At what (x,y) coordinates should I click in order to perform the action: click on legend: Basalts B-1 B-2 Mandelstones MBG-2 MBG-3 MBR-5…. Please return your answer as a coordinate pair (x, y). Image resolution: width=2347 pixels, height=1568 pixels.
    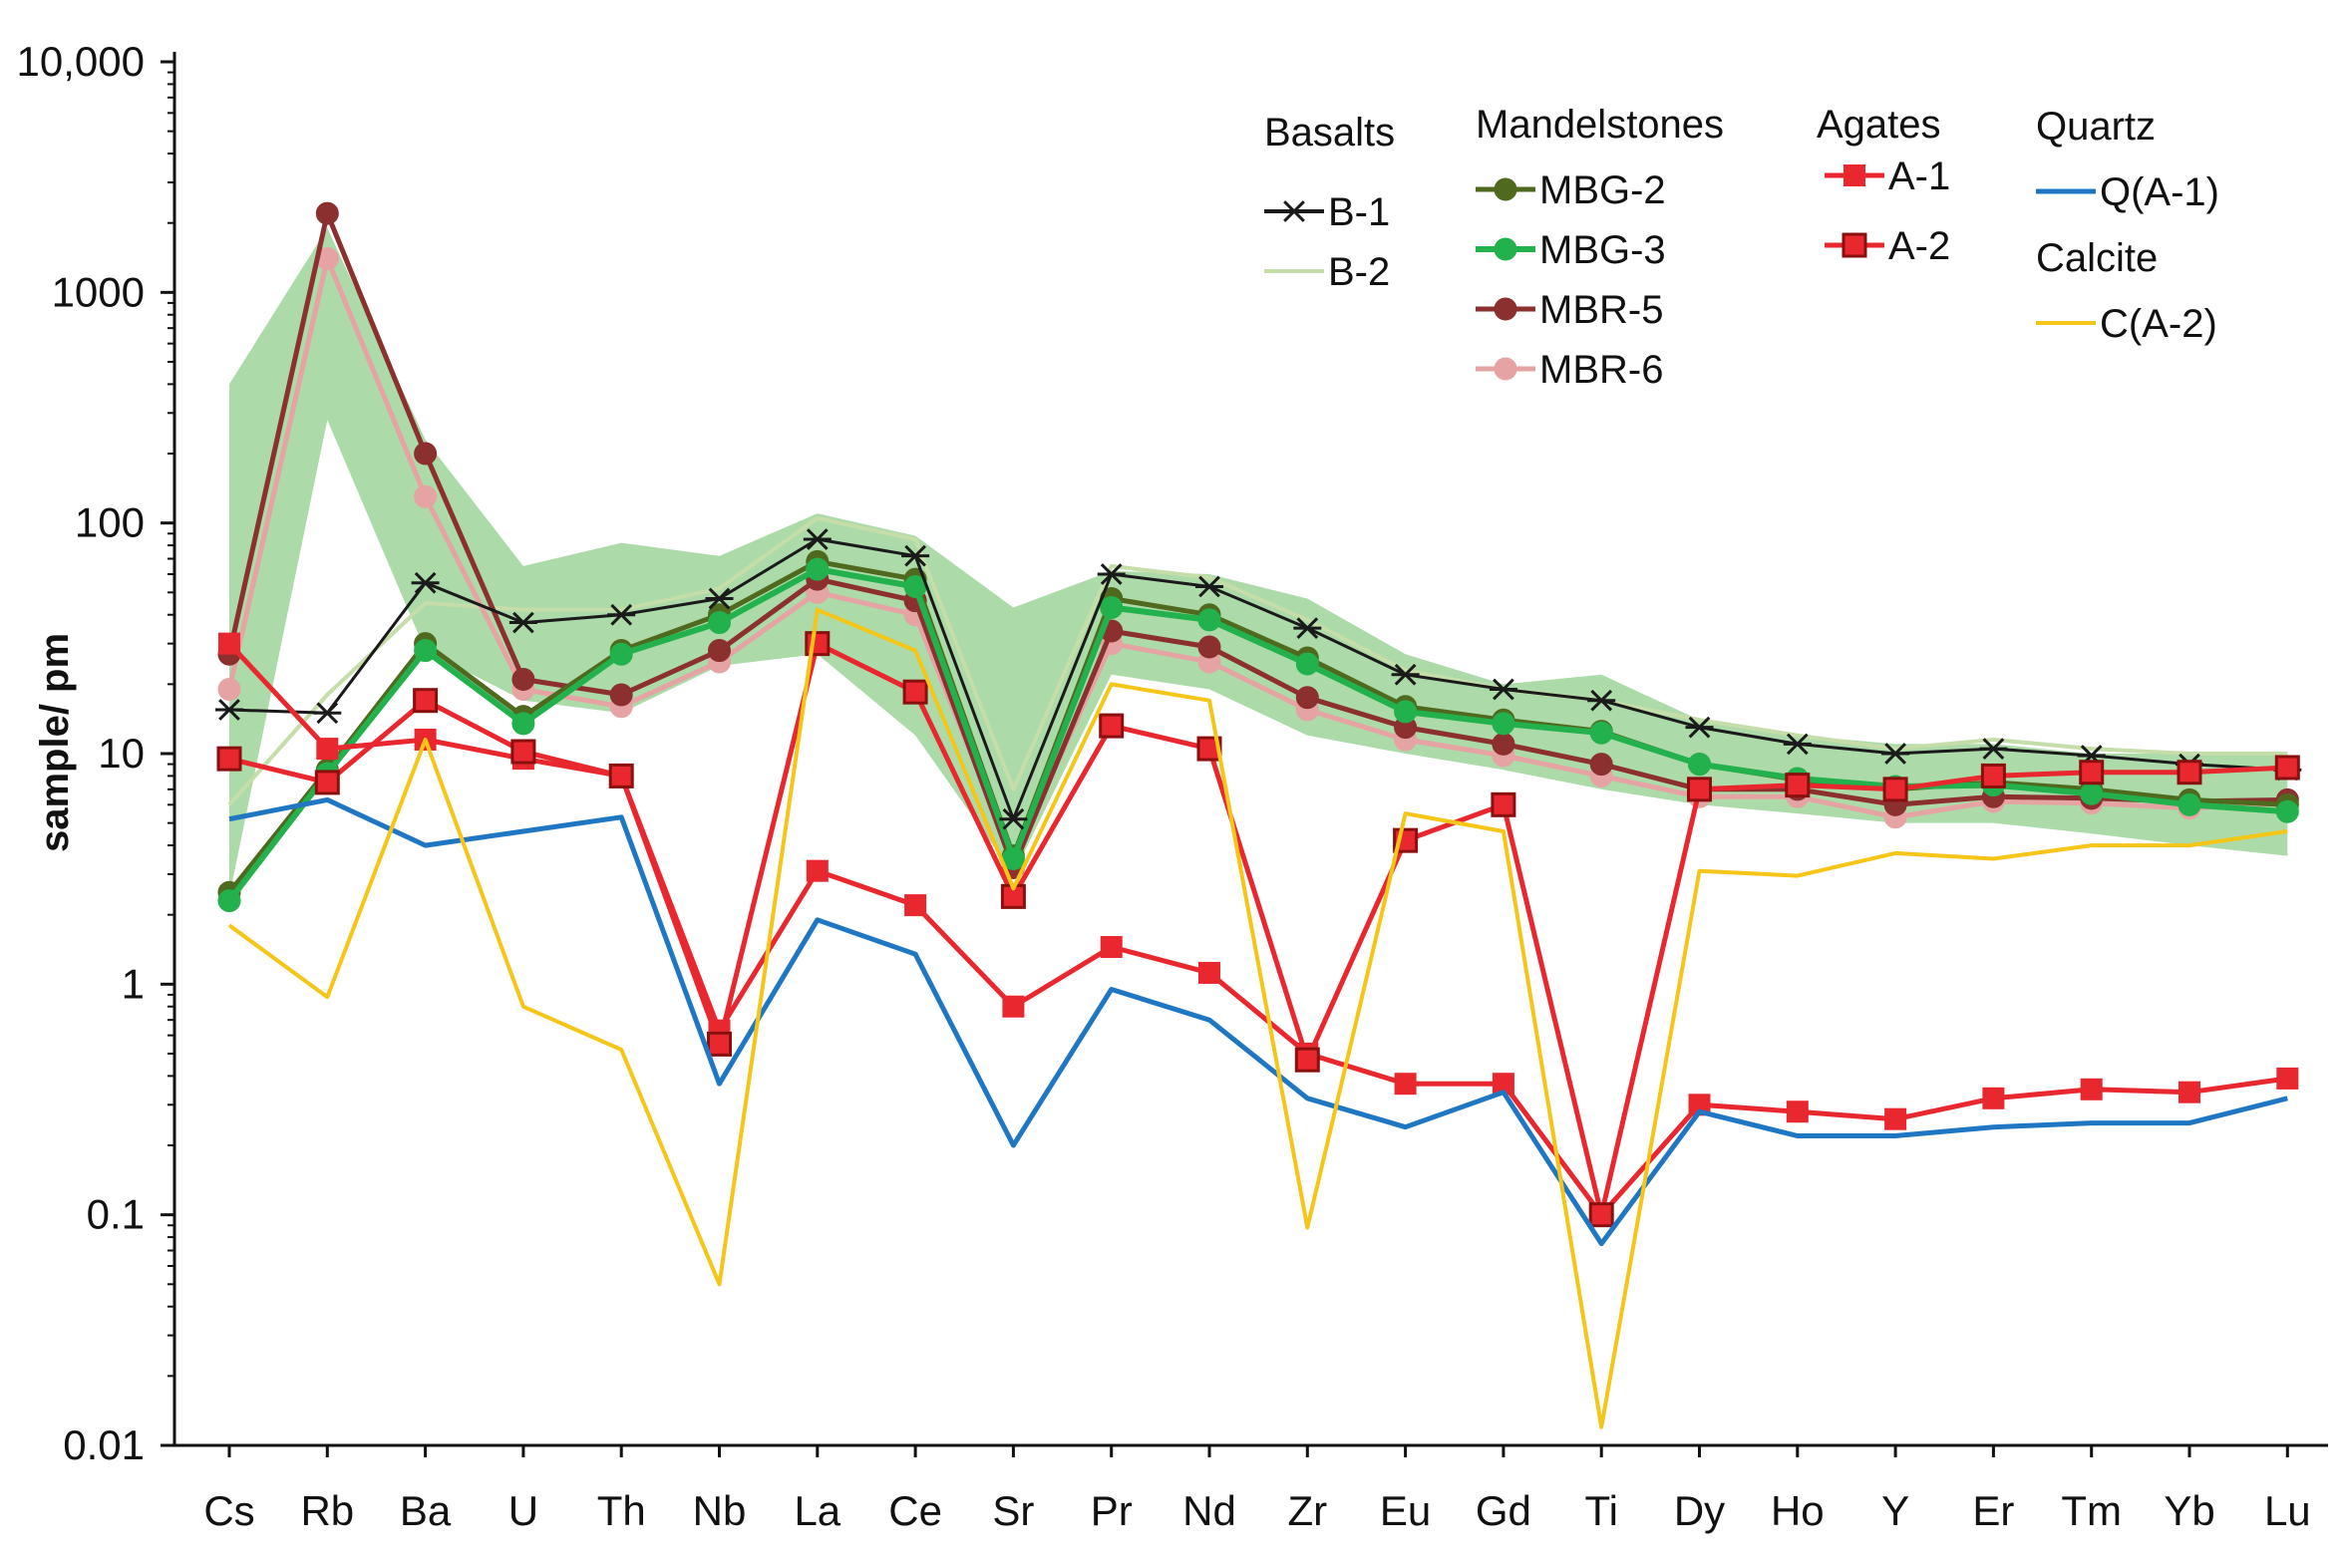
    Looking at the image, I should click on (1741, 247).